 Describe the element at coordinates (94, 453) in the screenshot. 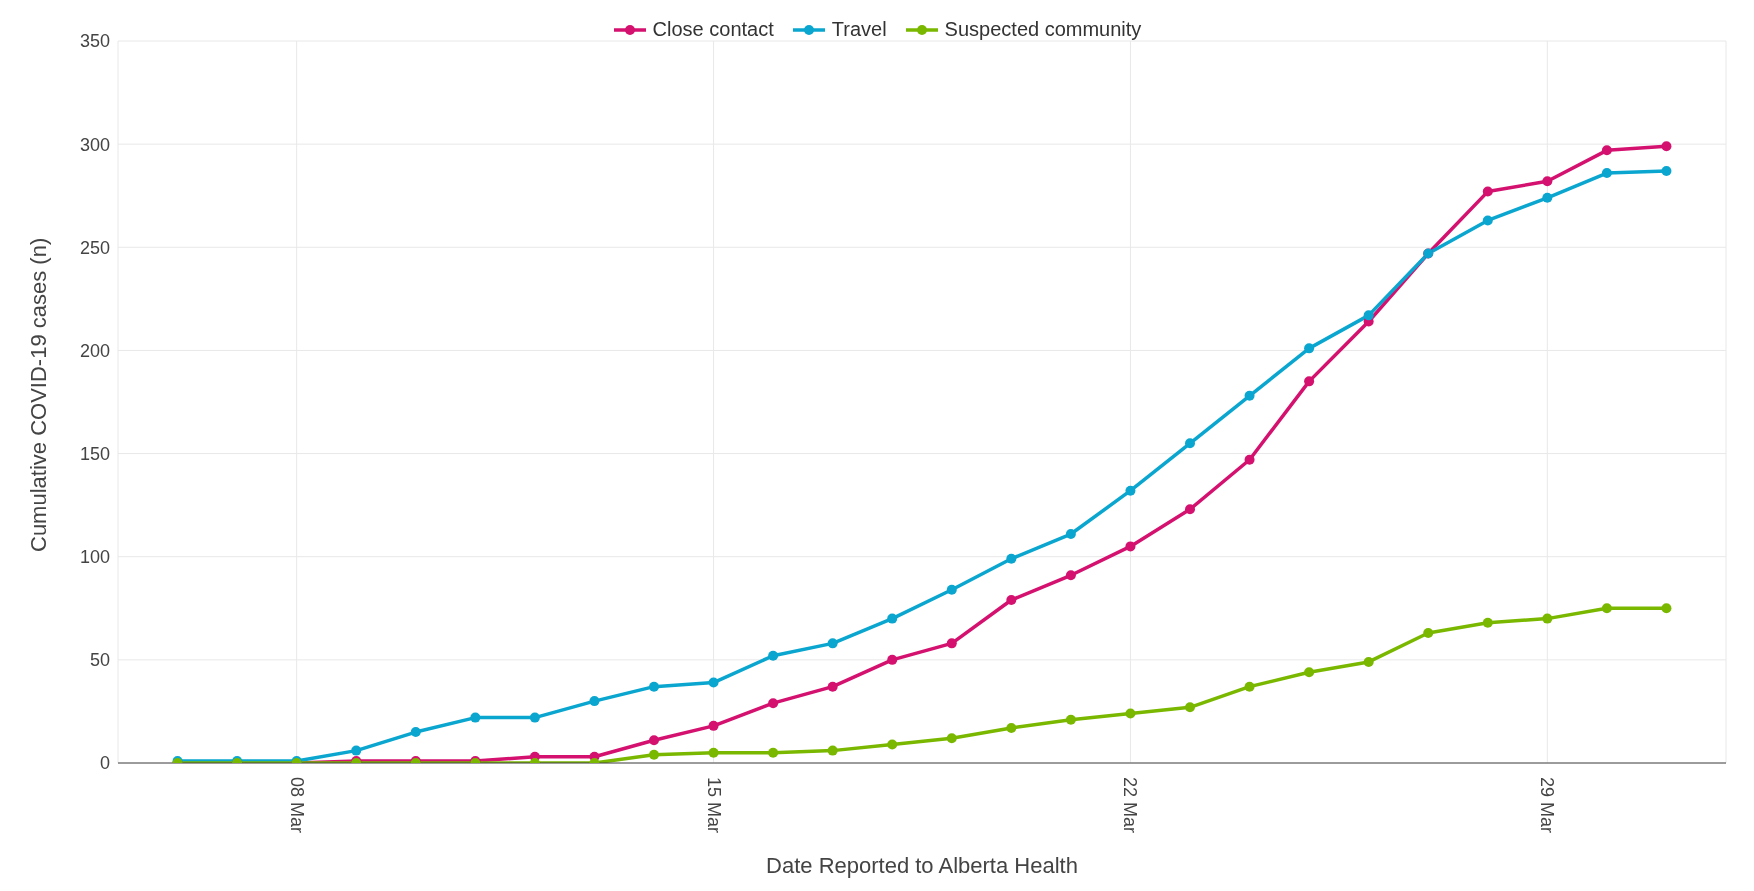

I see `y-tick-label: 150` at that location.